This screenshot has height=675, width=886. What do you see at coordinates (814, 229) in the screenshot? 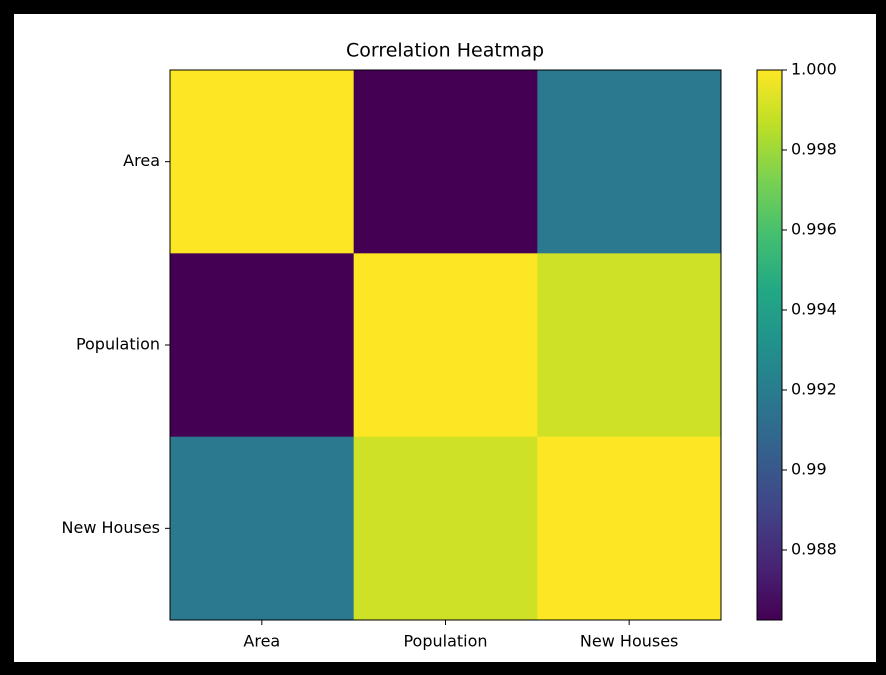
I see `colorbar-tick-label: 0.996` at bounding box center [814, 229].